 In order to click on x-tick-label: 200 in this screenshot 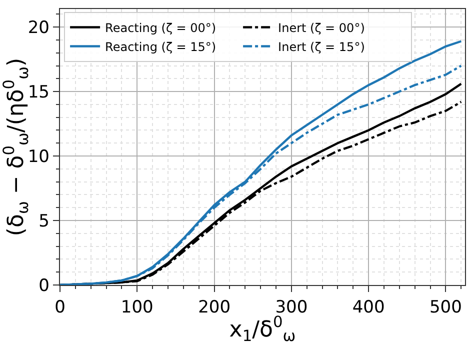, I will do `click(214, 308)`.